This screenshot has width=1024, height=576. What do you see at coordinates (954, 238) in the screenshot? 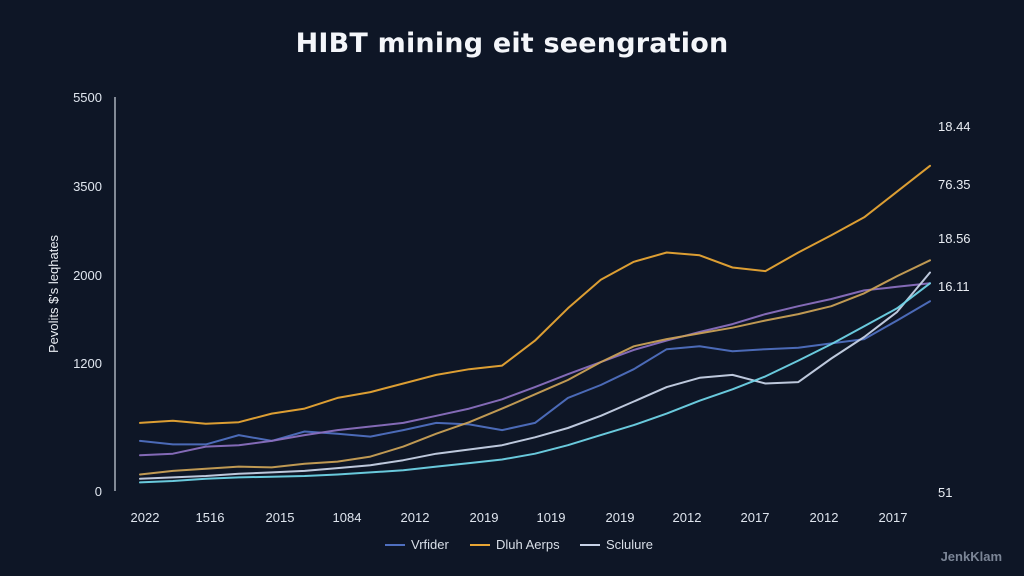
I see `right-value-label: 18.56` at bounding box center [954, 238].